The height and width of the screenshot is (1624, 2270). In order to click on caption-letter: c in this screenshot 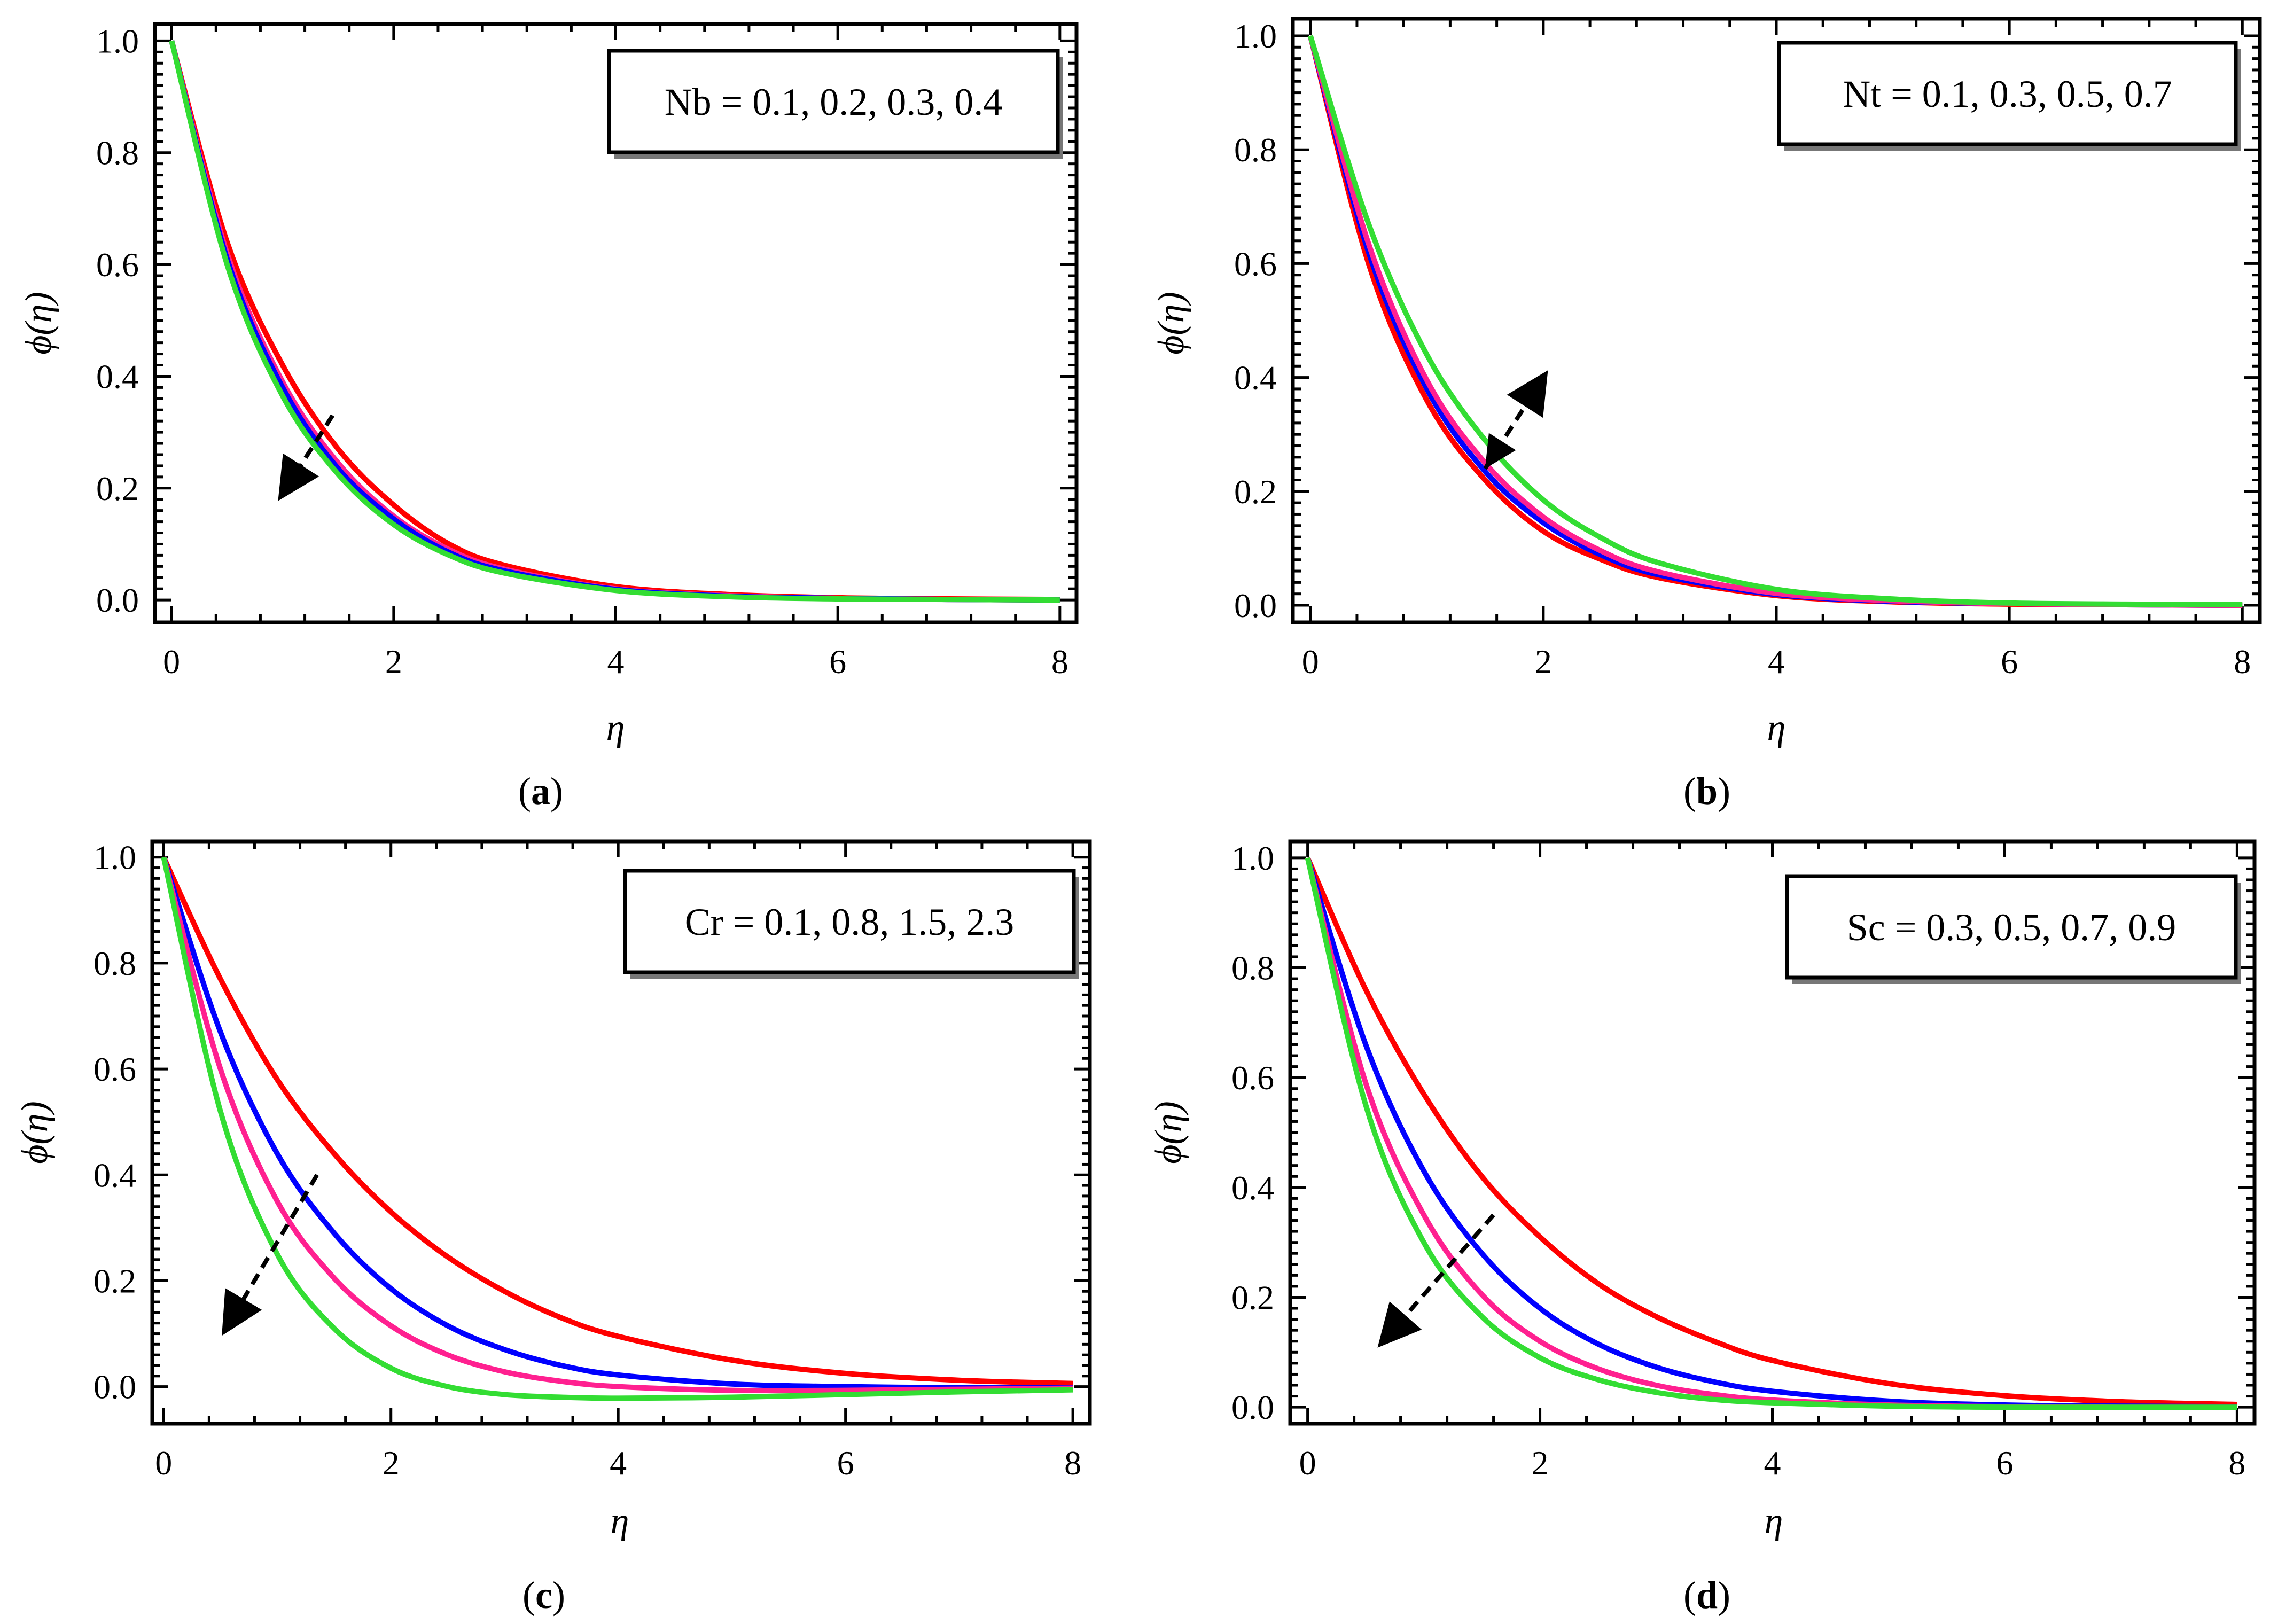, I will do `click(543, 1595)`.